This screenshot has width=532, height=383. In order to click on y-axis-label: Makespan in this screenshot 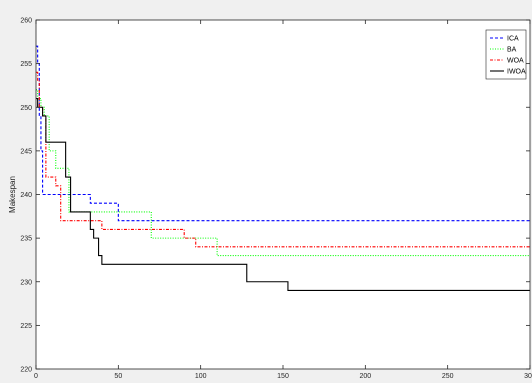, I will do `click(12, 194)`.